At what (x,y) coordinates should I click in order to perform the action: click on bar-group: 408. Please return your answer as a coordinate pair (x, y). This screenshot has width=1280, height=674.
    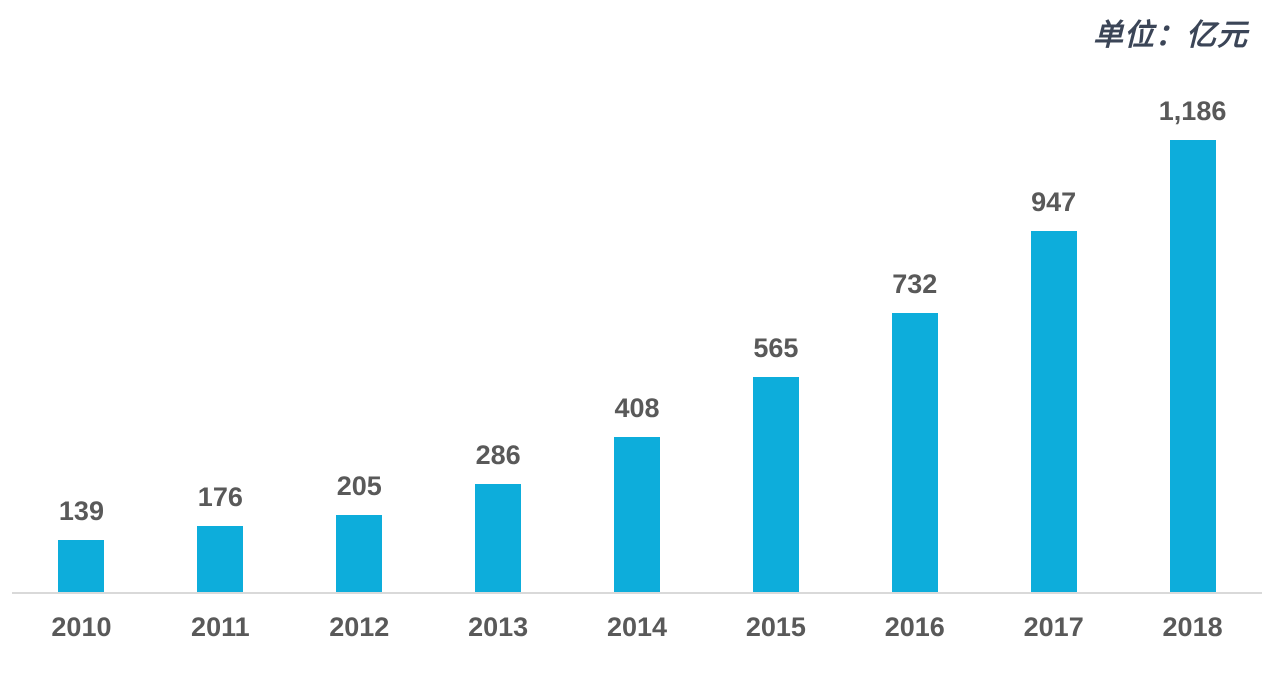
    Looking at the image, I should click on (637, 493).